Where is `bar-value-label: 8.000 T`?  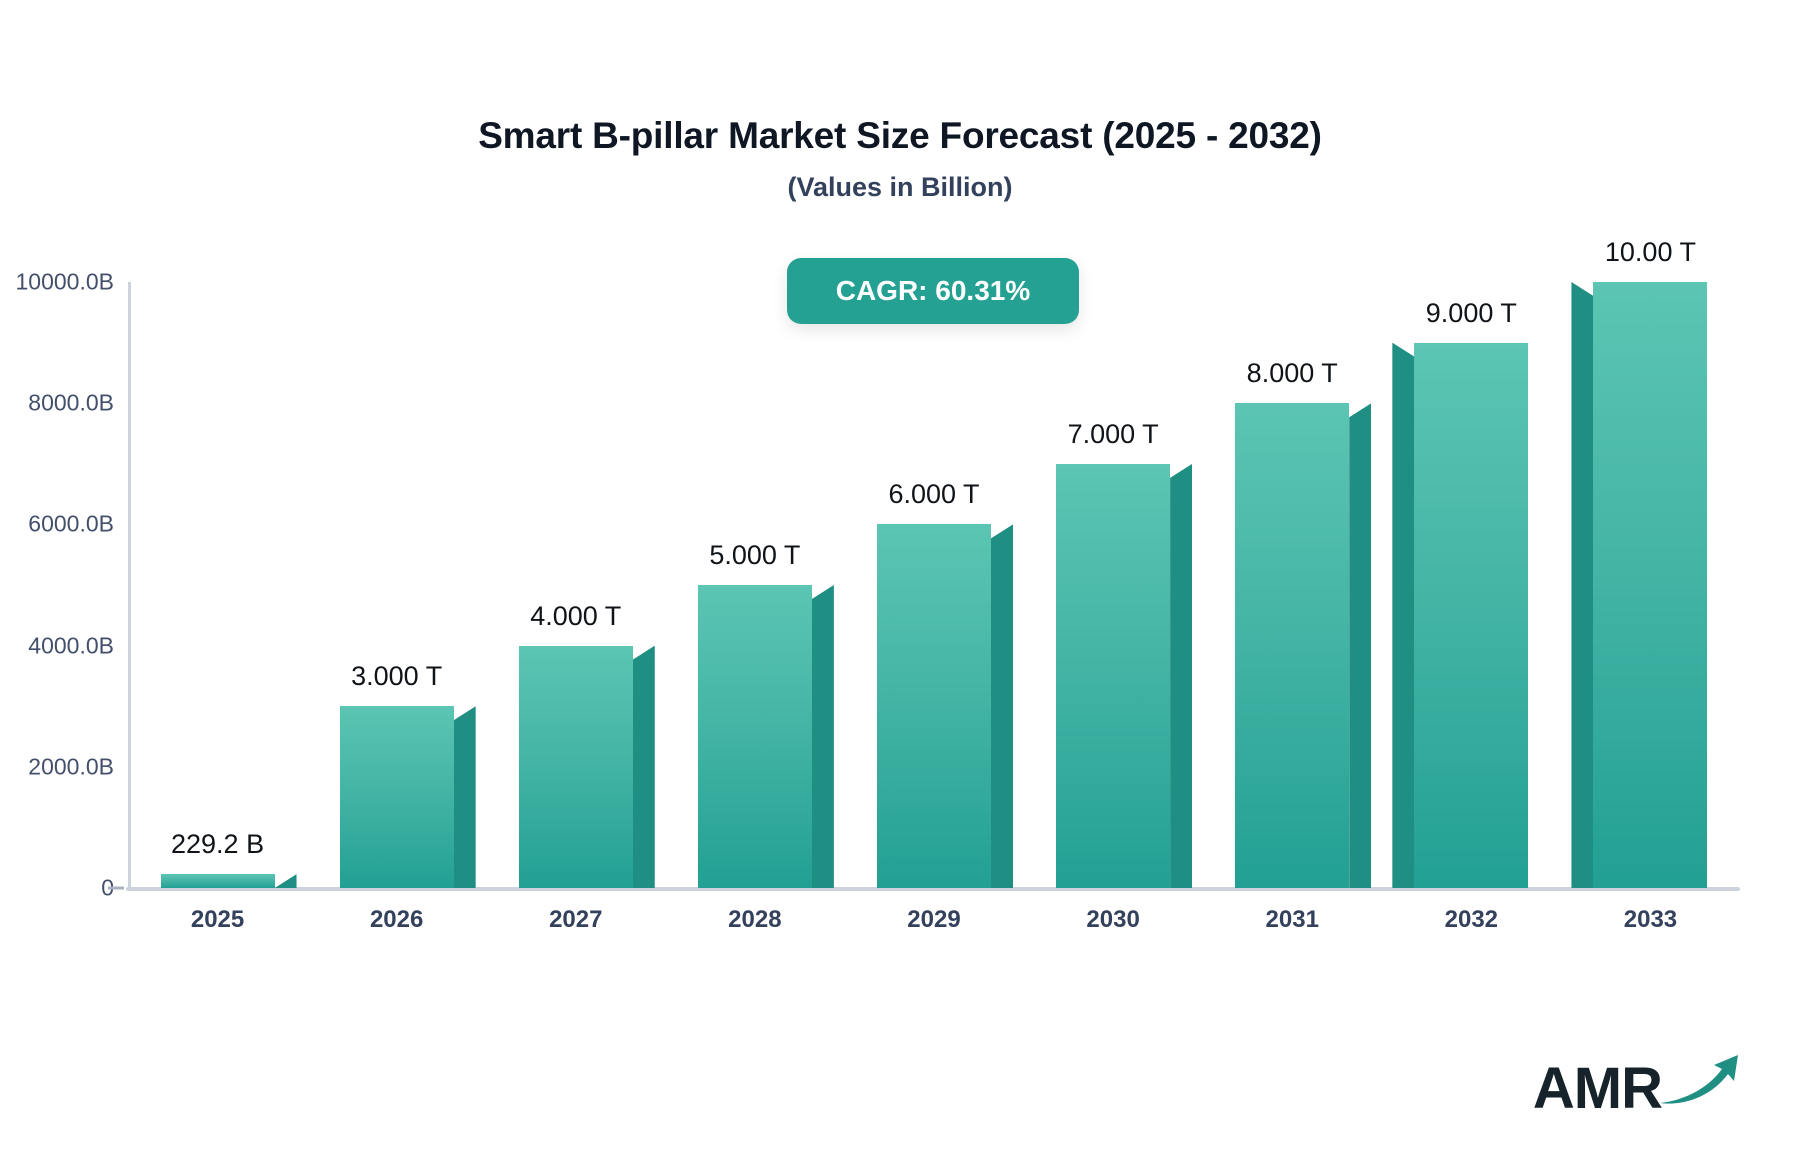
bar-value-label: 8.000 T is located at coordinates (1292, 373).